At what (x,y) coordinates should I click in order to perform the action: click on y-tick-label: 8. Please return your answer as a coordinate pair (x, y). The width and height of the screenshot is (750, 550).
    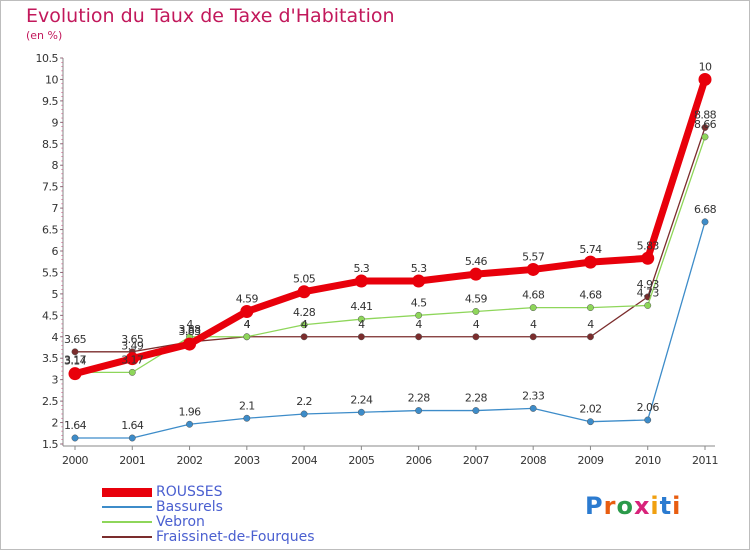
    Looking at the image, I should click on (55, 165).